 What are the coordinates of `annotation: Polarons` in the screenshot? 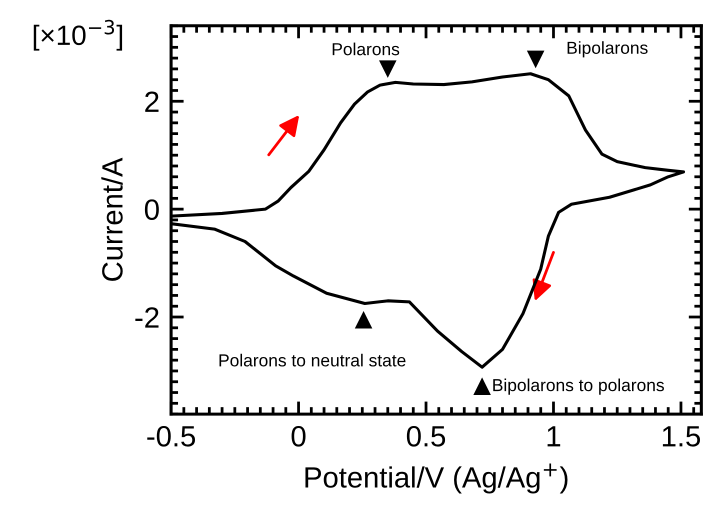 It's located at (366, 49).